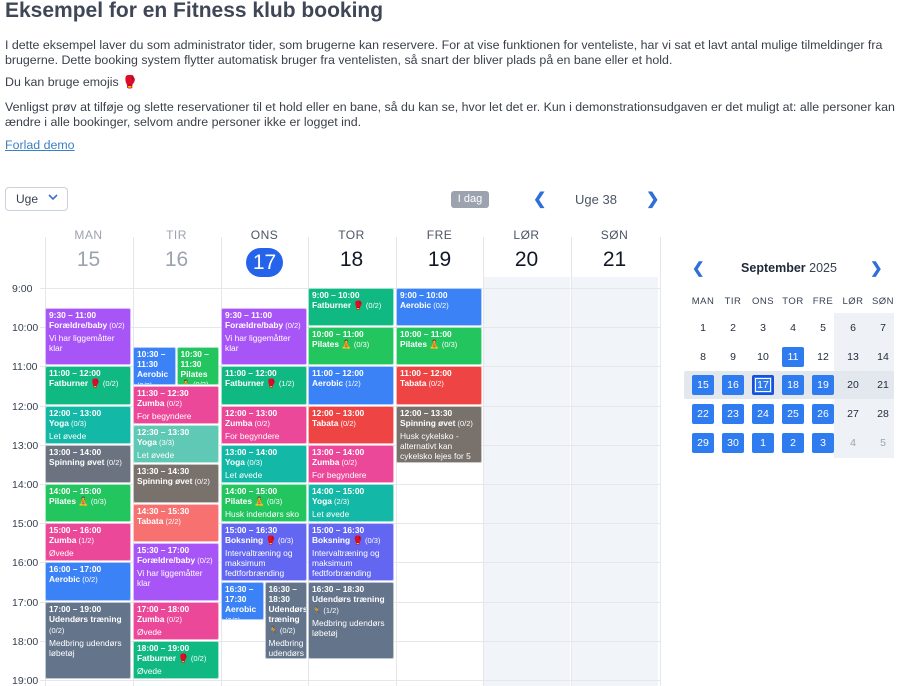  I want to click on mini-day: 21, so click(883, 385).